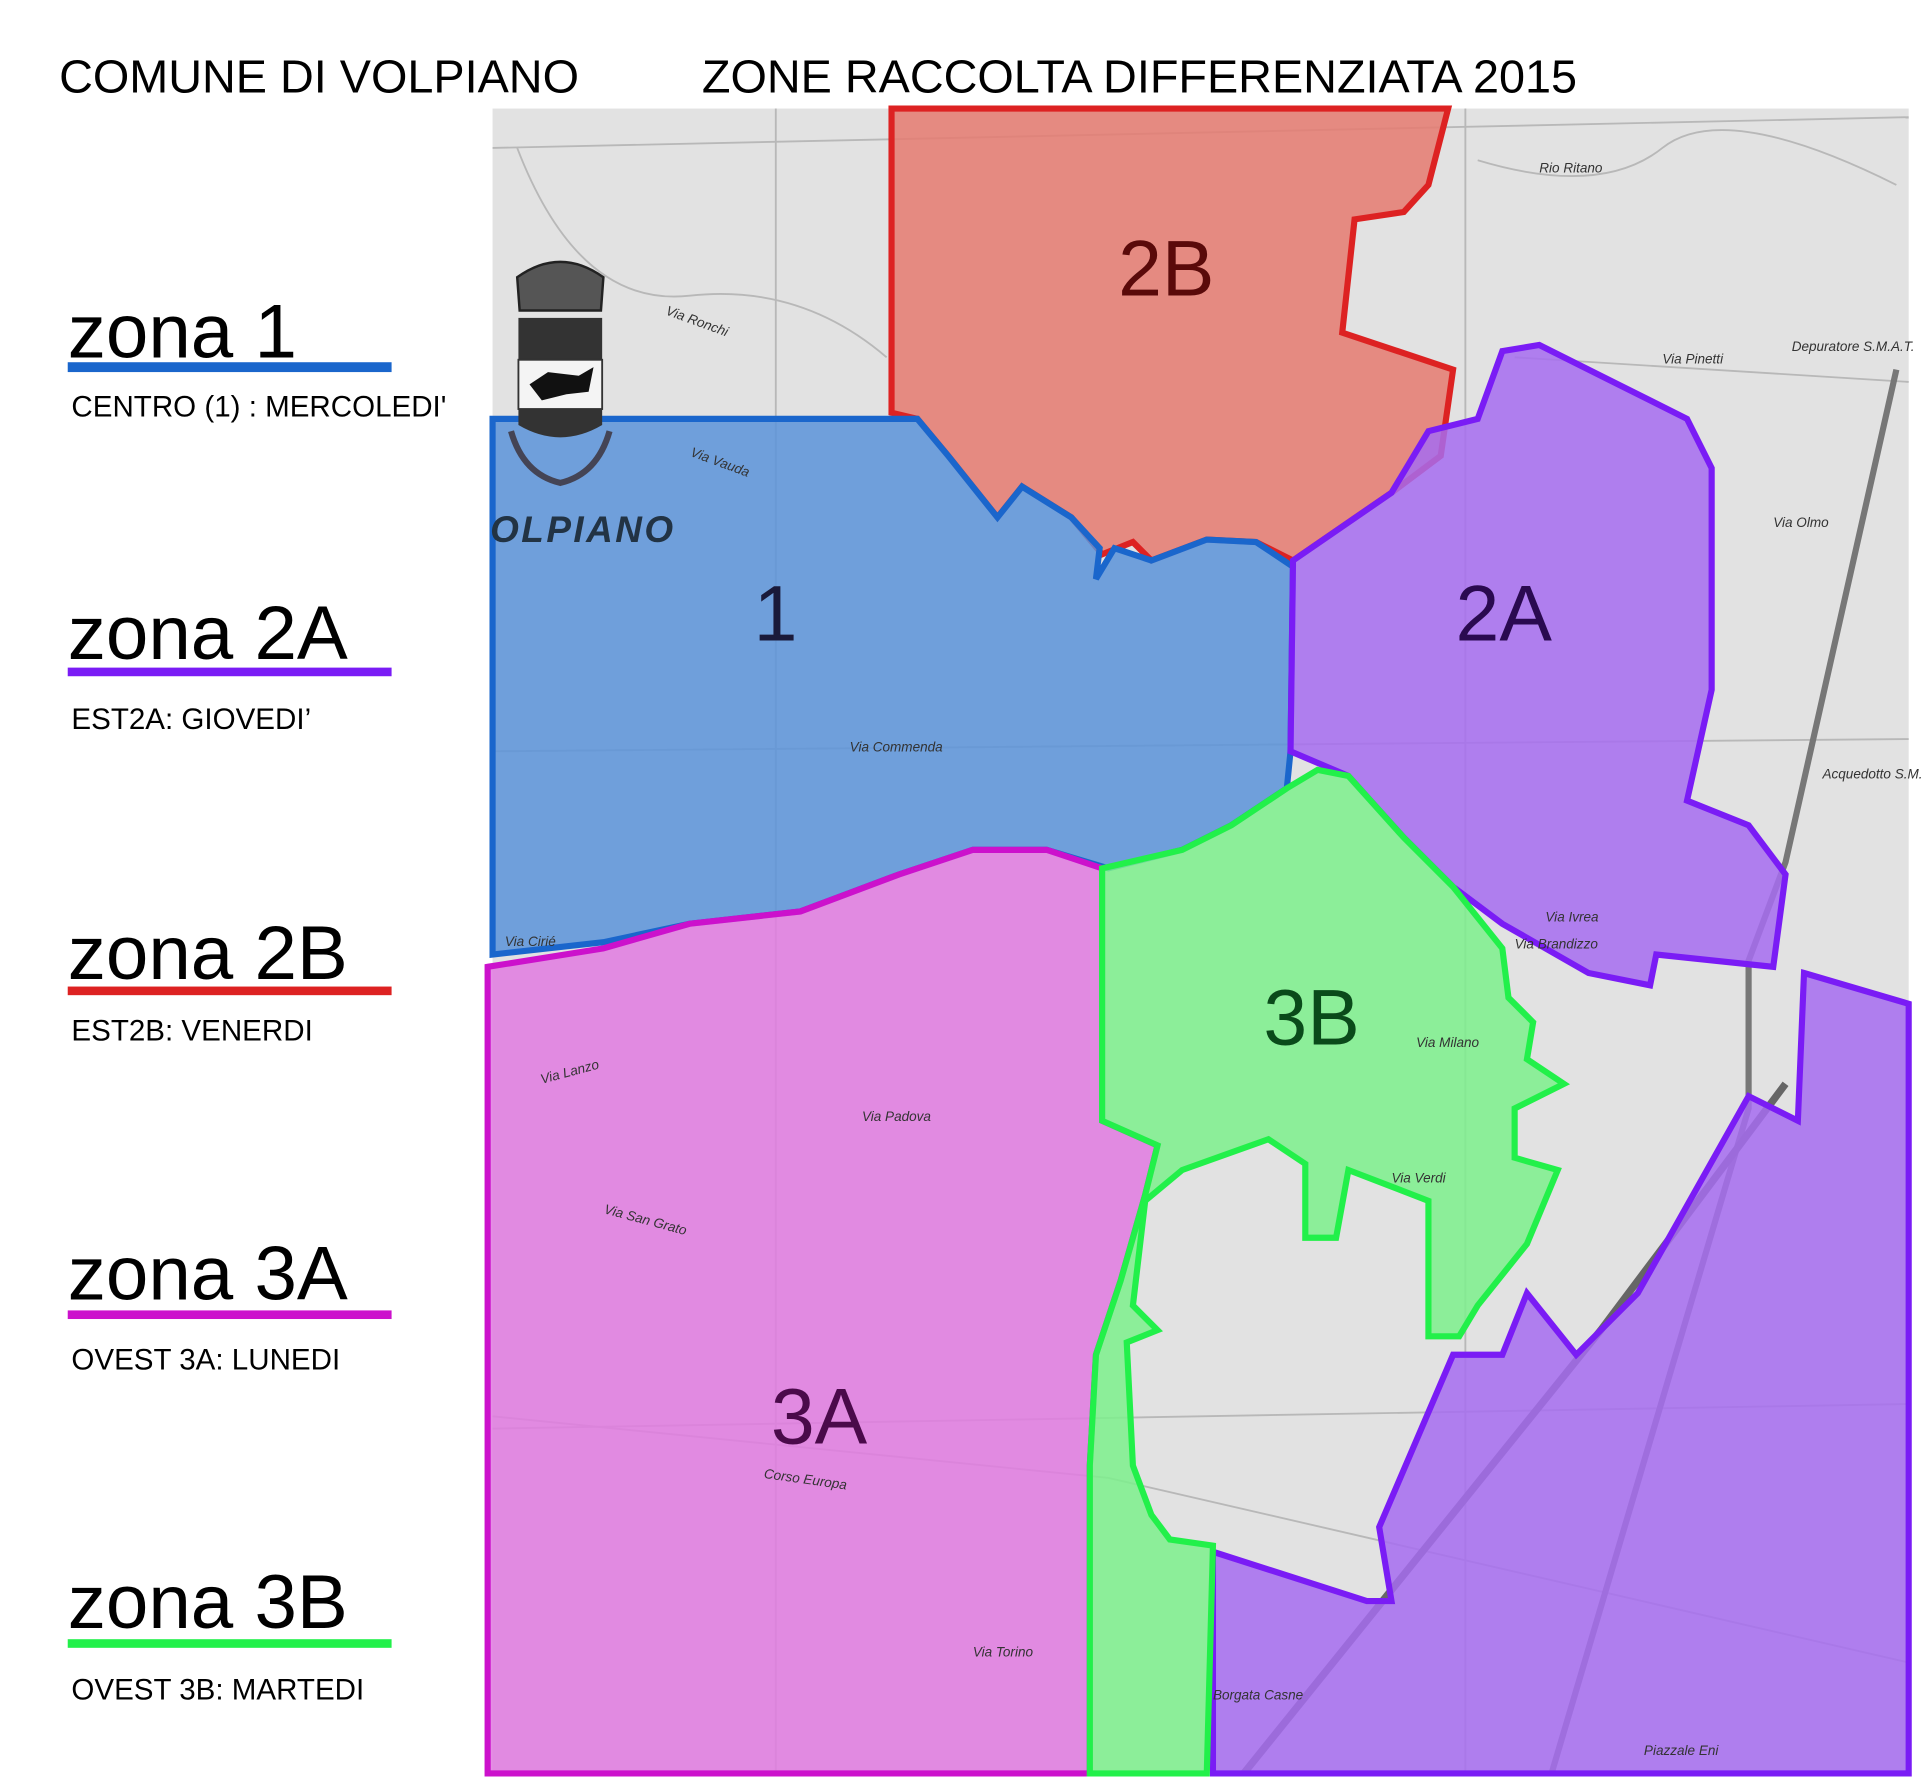 The width and height of the screenshot is (1921, 1781). I want to click on street-label: Via Cirié, so click(530, 941).